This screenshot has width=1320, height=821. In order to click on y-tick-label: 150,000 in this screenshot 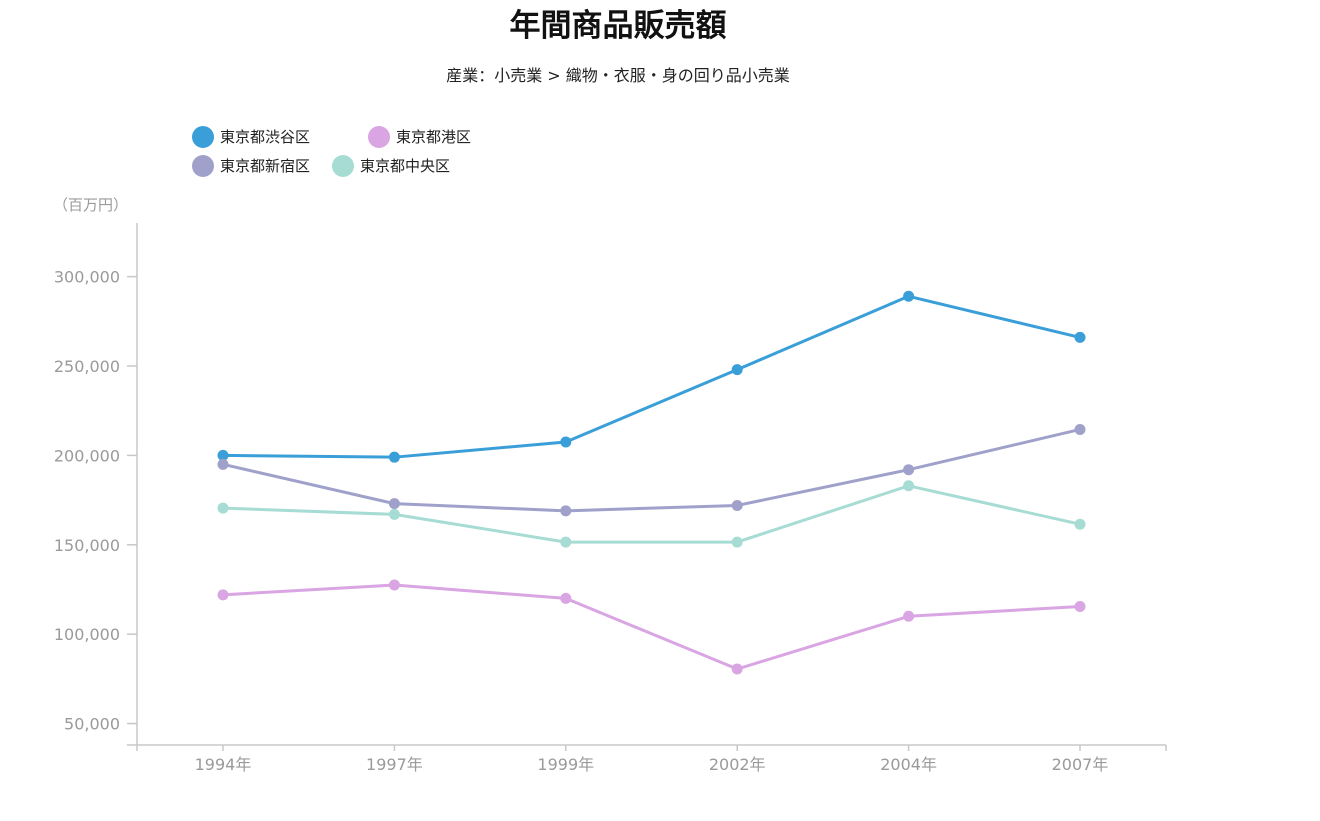, I will do `click(87, 545)`.